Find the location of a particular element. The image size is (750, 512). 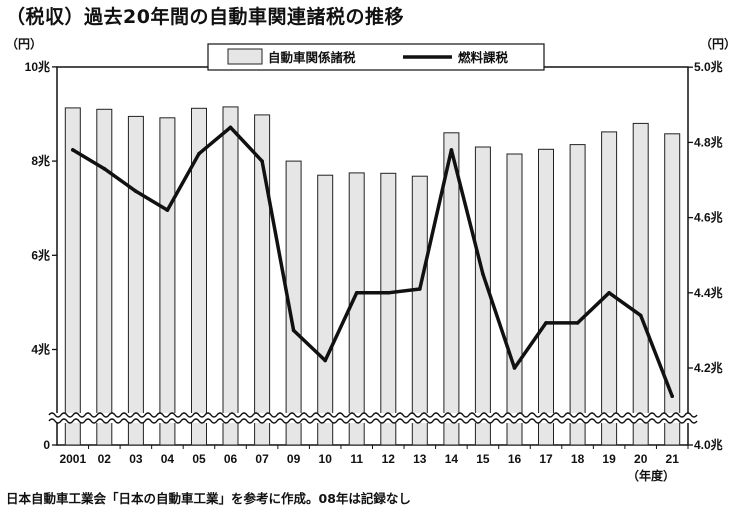

x-tick-label: 21 is located at coordinates (673, 459).